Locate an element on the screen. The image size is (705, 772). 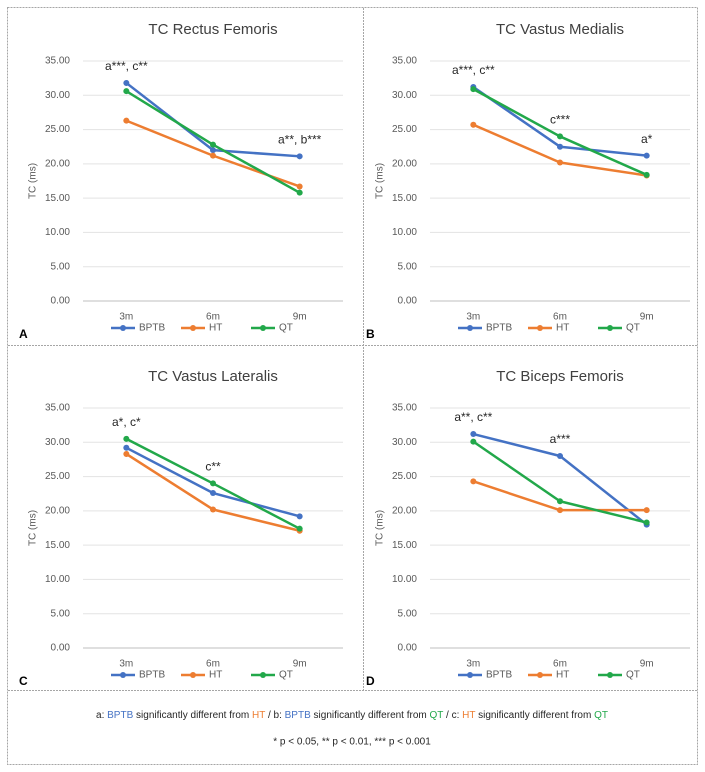
footnote-part: / b: is located at coordinates (274, 715).